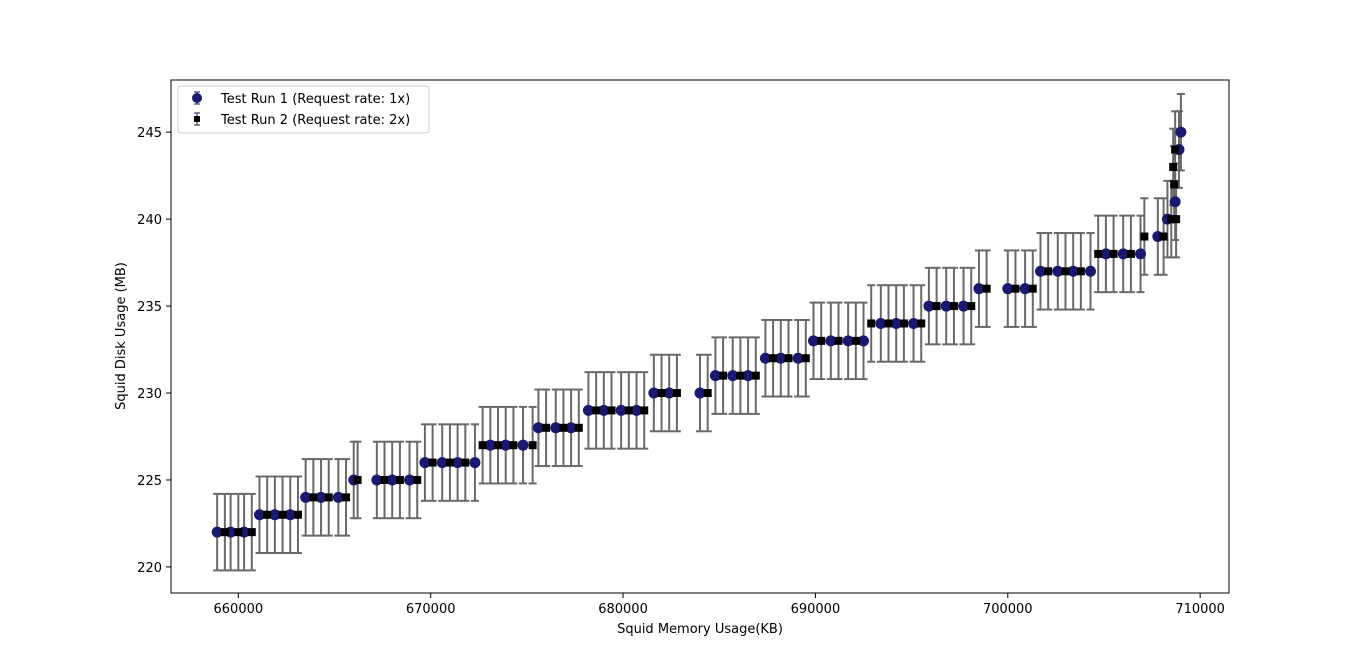  What do you see at coordinates (154, 351) in the screenshot?
I see `y-axis-ticks: 220 225 230 235 240 245` at bounding box center [154, 351].